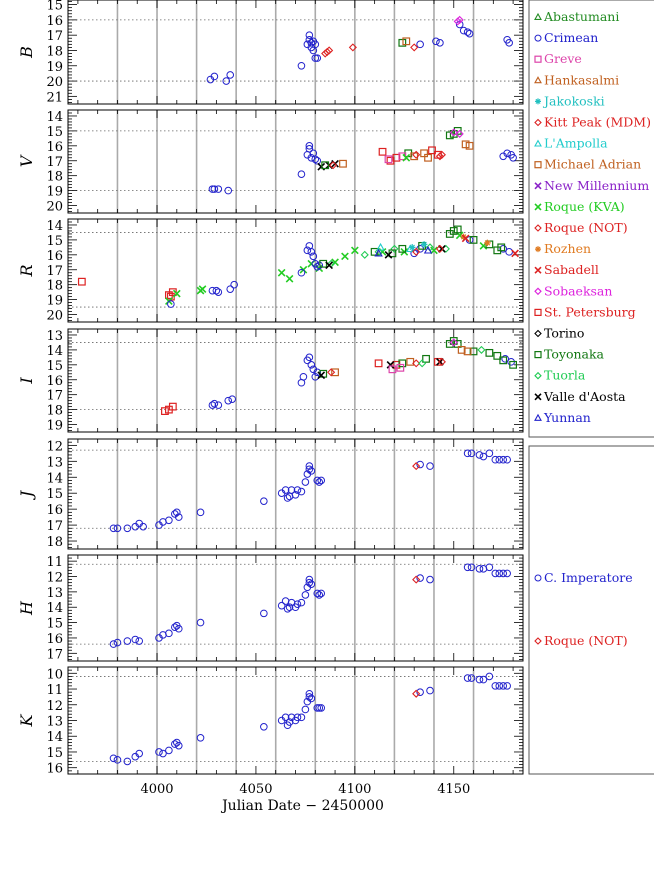 This screenshot has width=654, height=871. What do you see at coordinates (571, 37) in the screenshot?
I see `legend-label: Crimean` at bounding box center [571, 37].